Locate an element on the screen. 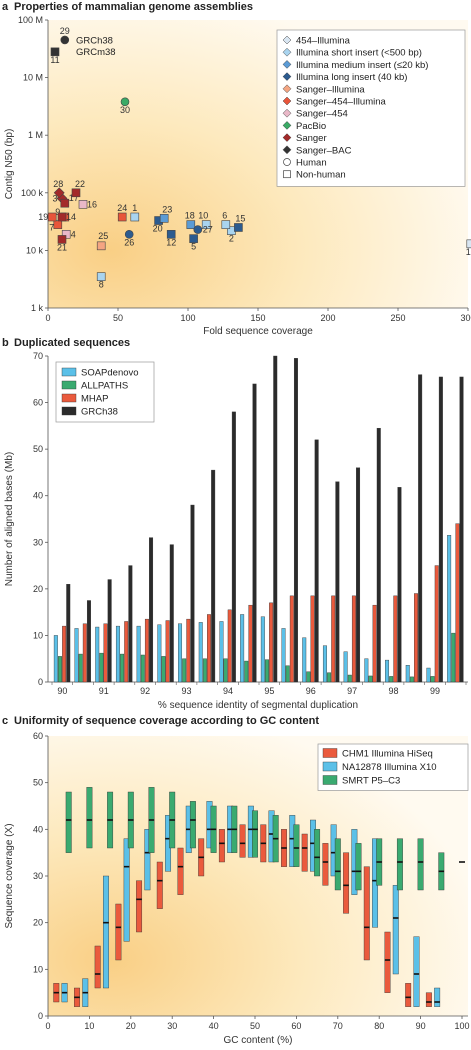  panel-b-x-tick-label: 96 is located at coordinates (311, 691).